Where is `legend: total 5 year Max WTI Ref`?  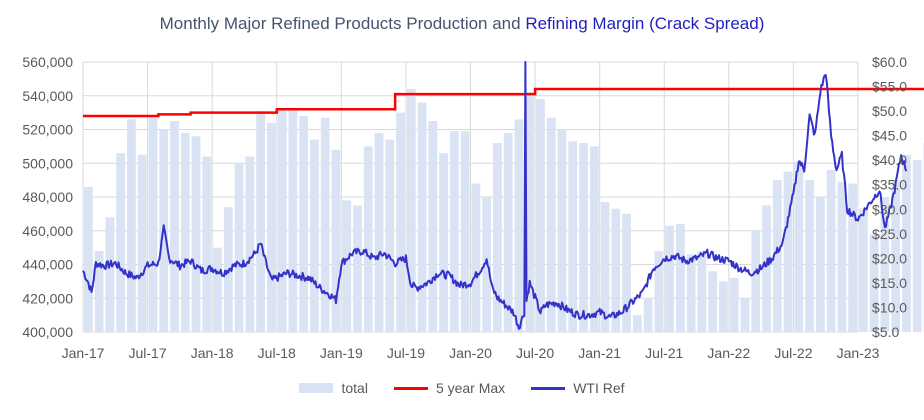
legend: total 5 year Max WTI Ref is located at coordinates (462, 388).